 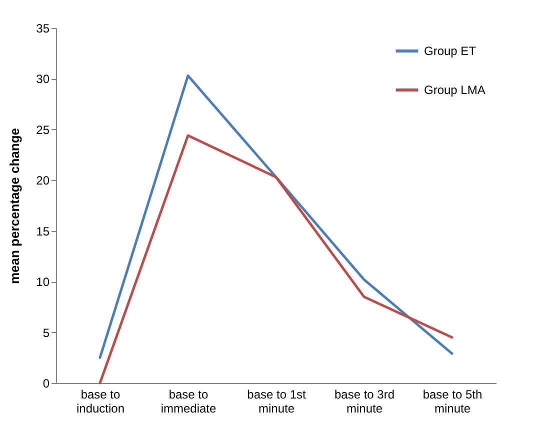 What do you see at coordinates (43, 181) in the screenshot?
I see `y-tick-label: 20` at bounding box center [43, 181].